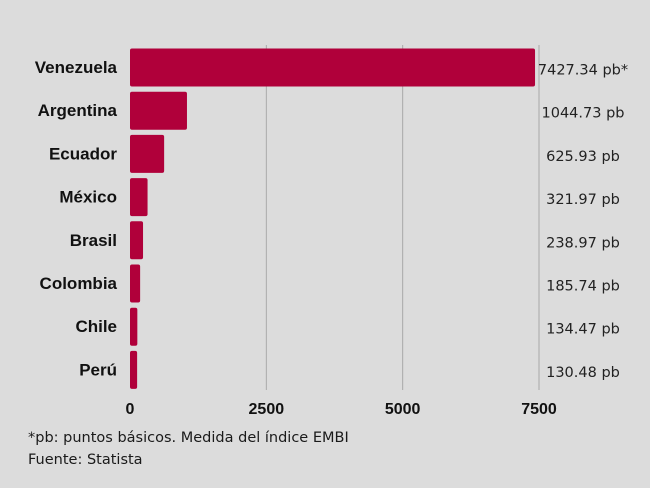 Image resolution: width=650 pixels, height=488 pixels. What do you see at coordinates (96, 326) in the screenshot?
I see `category-label: Chile` at bounding box center [96, 326].